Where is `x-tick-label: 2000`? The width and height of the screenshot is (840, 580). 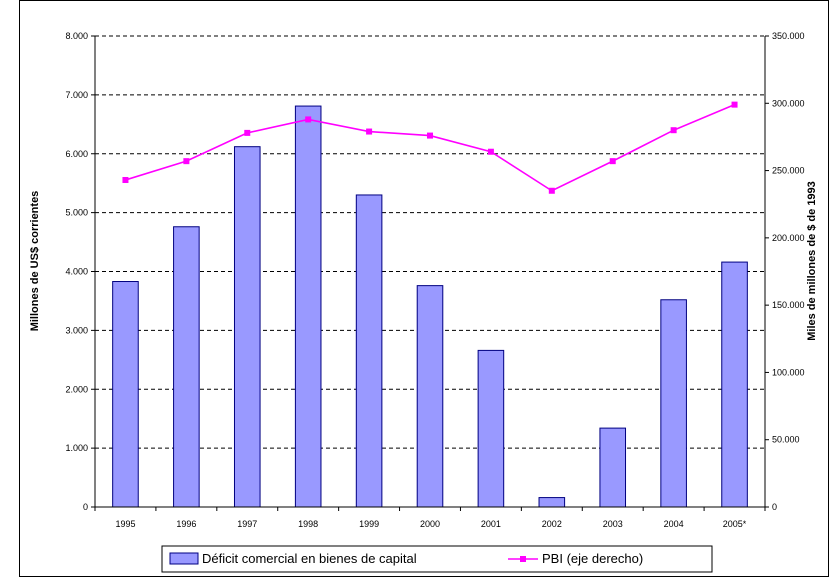 x-tick-label: 2000 is located at coordinates (430, 524).